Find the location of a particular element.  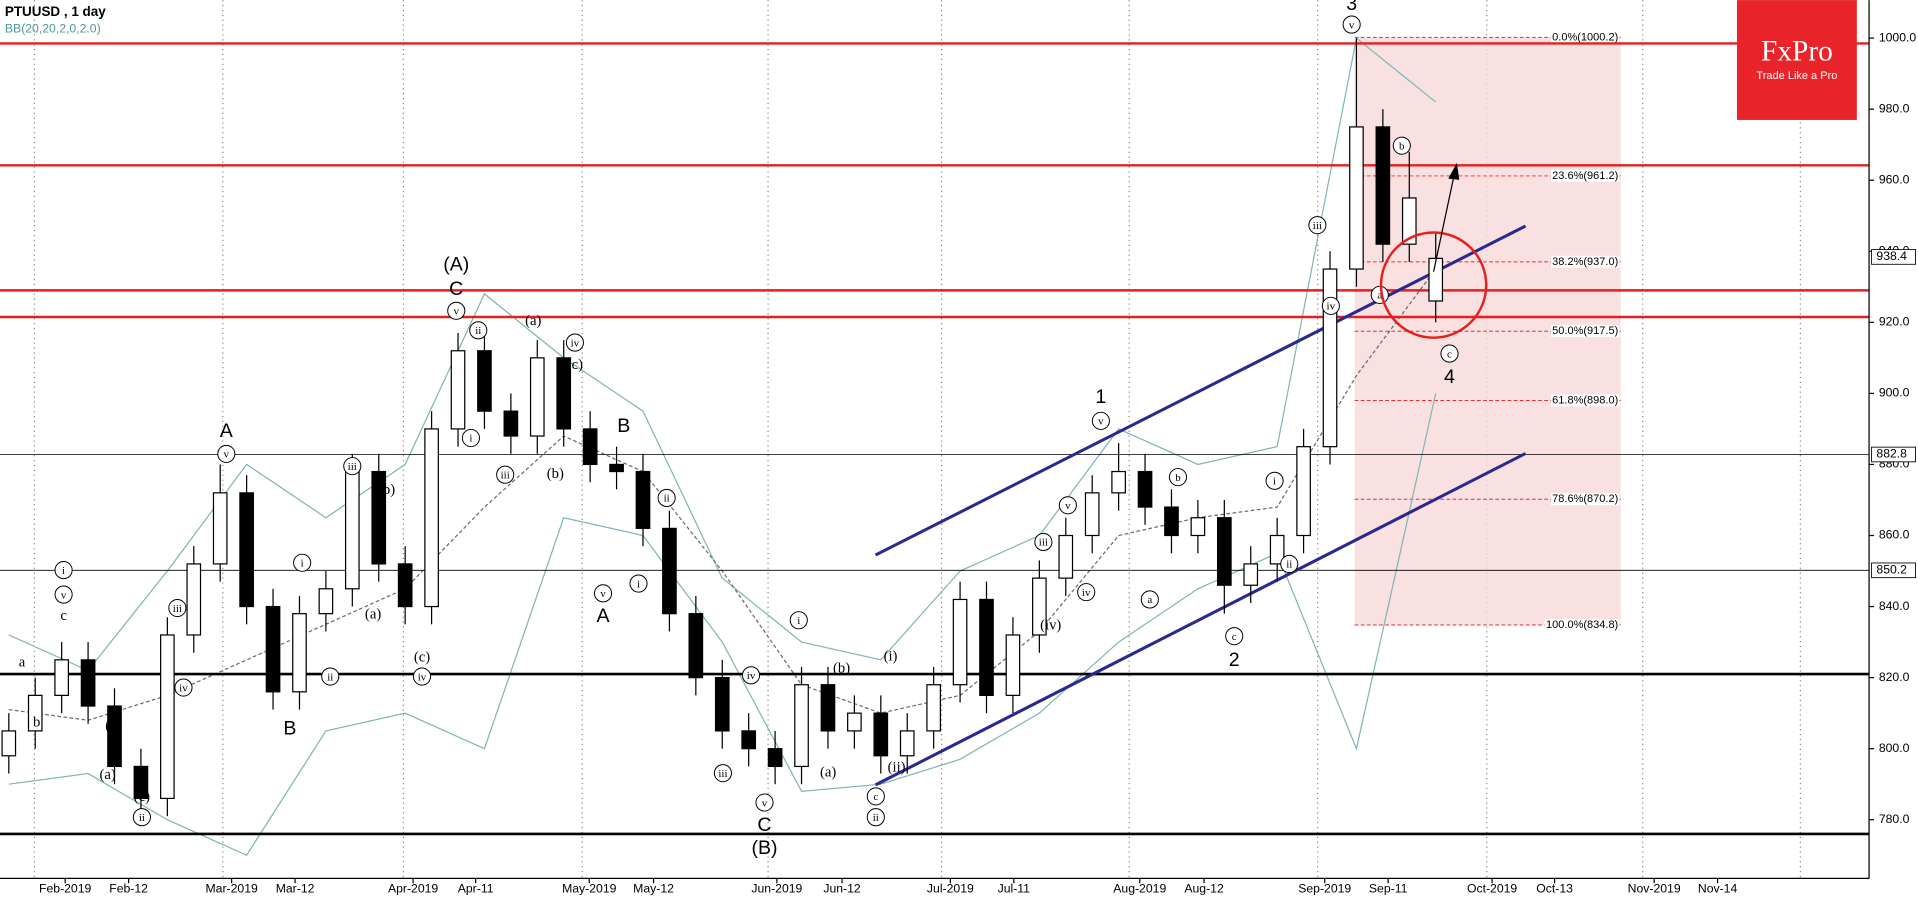

y-tick-label: 860.0 is located at coordinates (1894, 535).